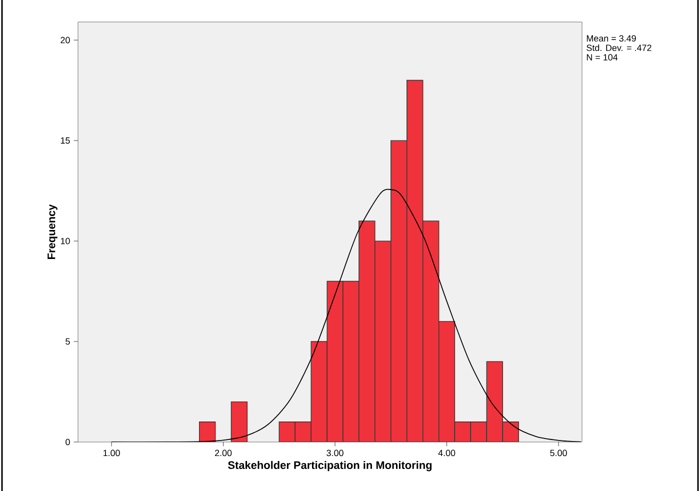 The height and width of the screenshot is (491, 700). I want to click on x-tick-label: 5.00, so click(558, 453).